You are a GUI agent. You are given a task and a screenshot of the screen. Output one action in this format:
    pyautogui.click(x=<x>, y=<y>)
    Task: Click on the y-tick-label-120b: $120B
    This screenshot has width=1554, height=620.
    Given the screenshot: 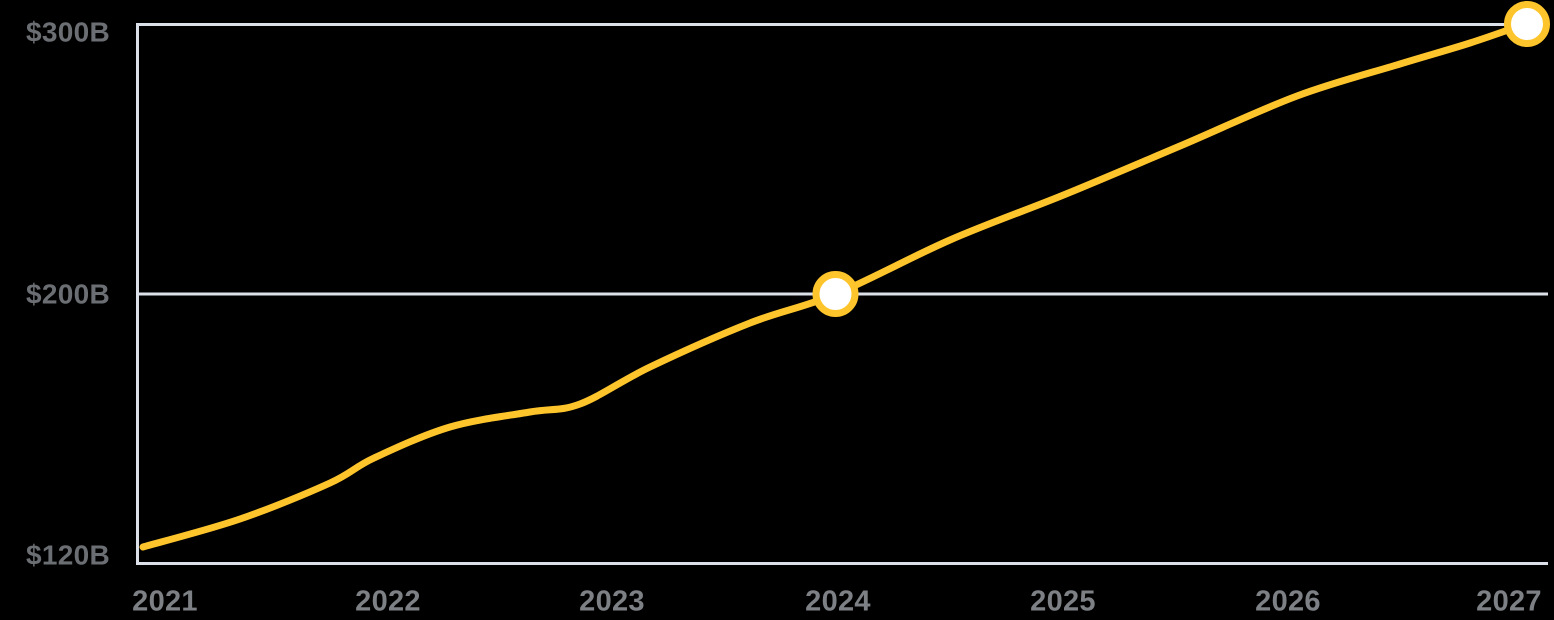 What is the action you would take?
    pyautogui.click(x=67, y=555)
    